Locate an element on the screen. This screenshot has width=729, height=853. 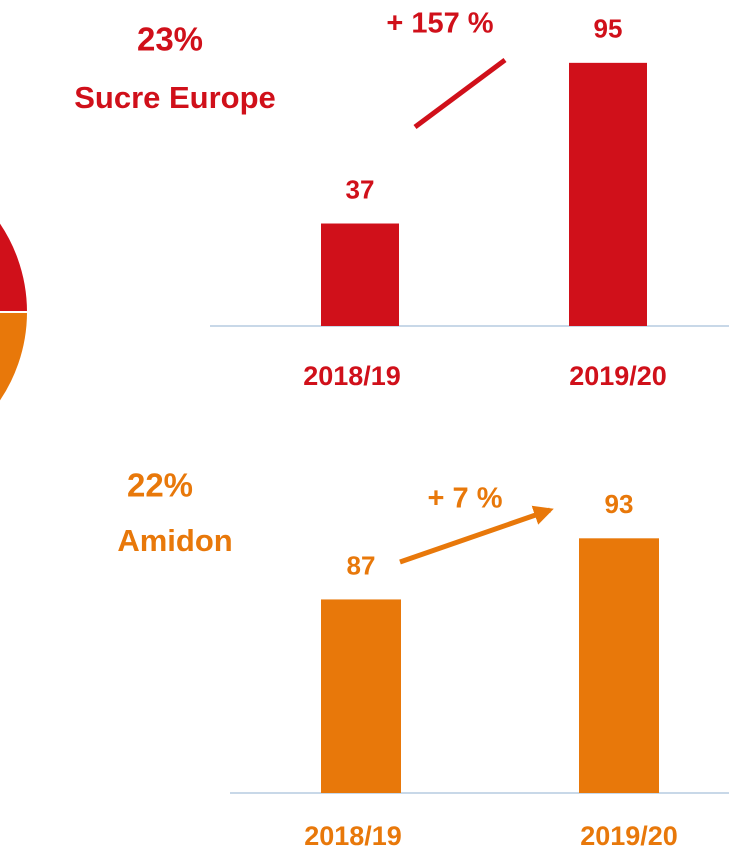
bar-value-label: 37 is located at coordinates (360, 189).